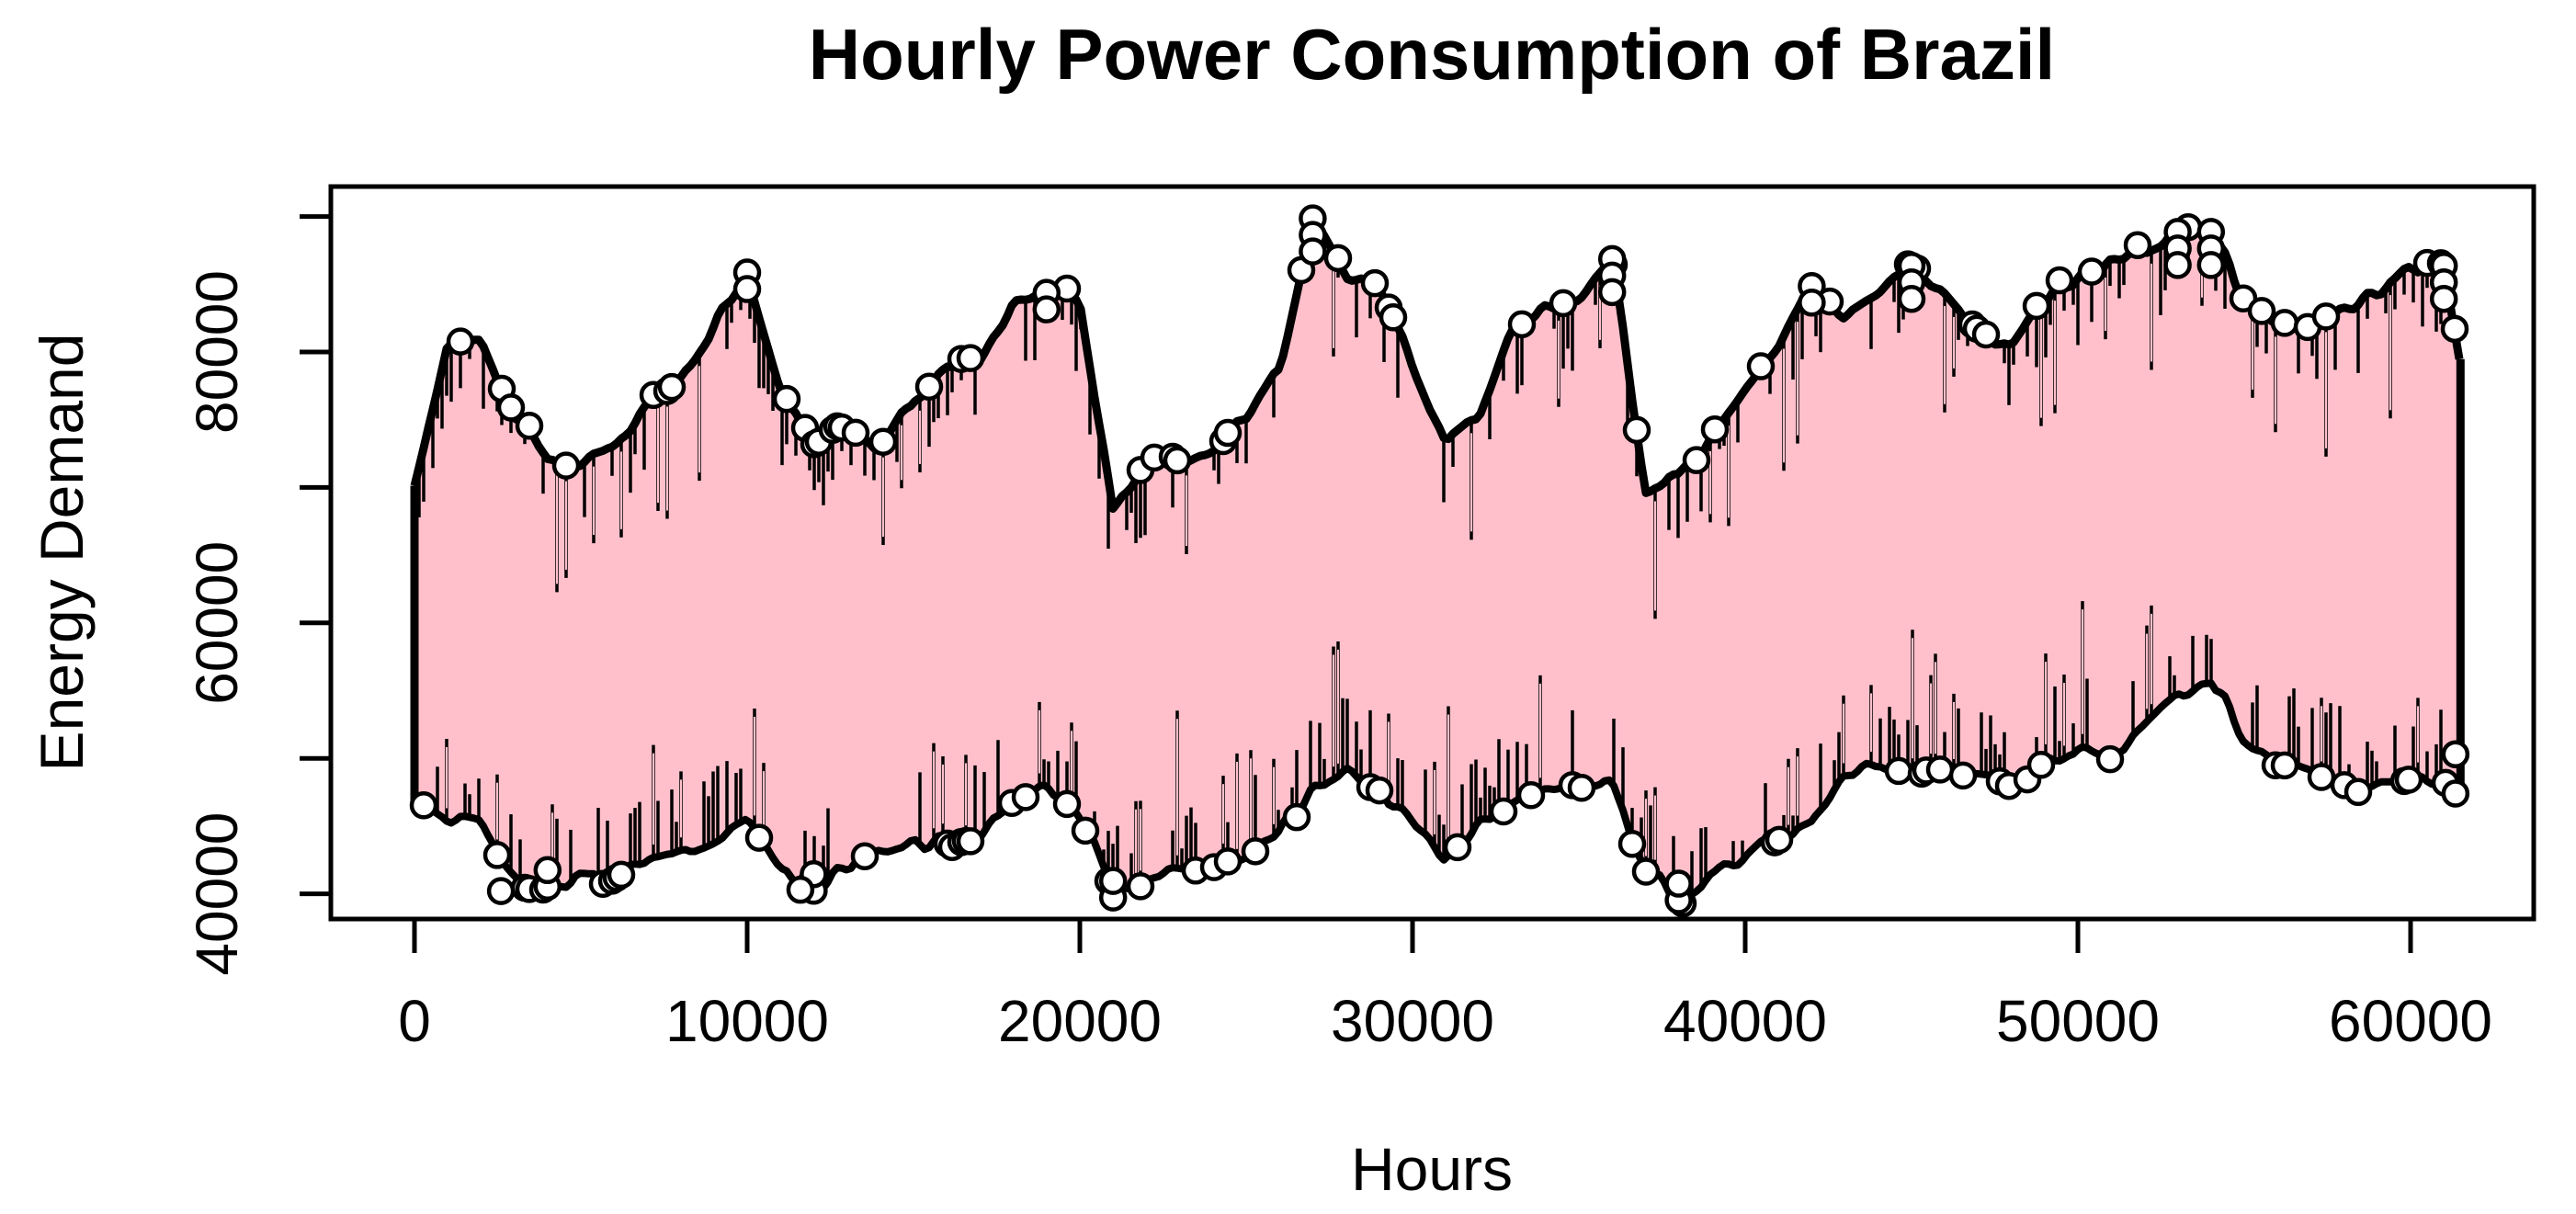 The height and width of the screenshot is (1214, 2576). I want to click on y-tick-label: 40000, so click(217, 894).